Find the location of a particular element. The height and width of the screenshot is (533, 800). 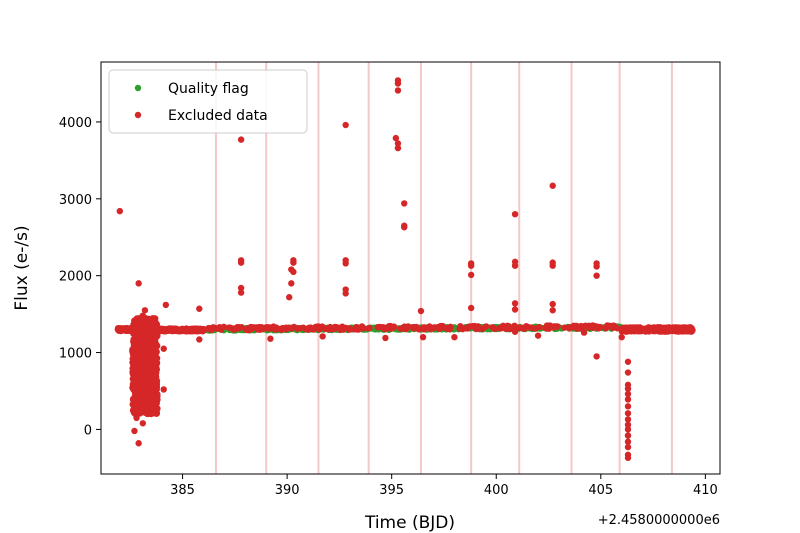

y-tick-label: 0 is located at coordinates (88, 430).